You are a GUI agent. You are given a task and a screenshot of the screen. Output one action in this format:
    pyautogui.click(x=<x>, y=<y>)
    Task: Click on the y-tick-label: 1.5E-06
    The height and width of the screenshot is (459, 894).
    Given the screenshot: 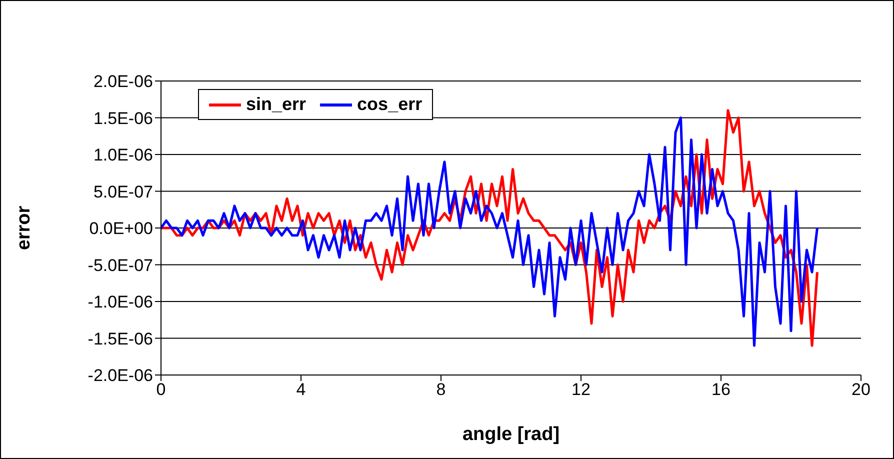 What is the action you would take?
    pyautogui.click(x=123, y=118)
    